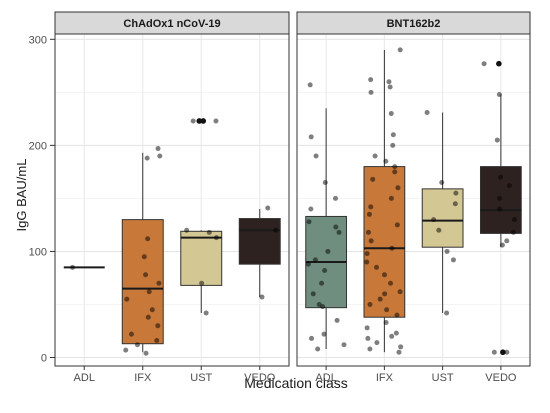 The image size is (550, 413). I want to click on x-axis-label: Medication class, so click(296, 383).